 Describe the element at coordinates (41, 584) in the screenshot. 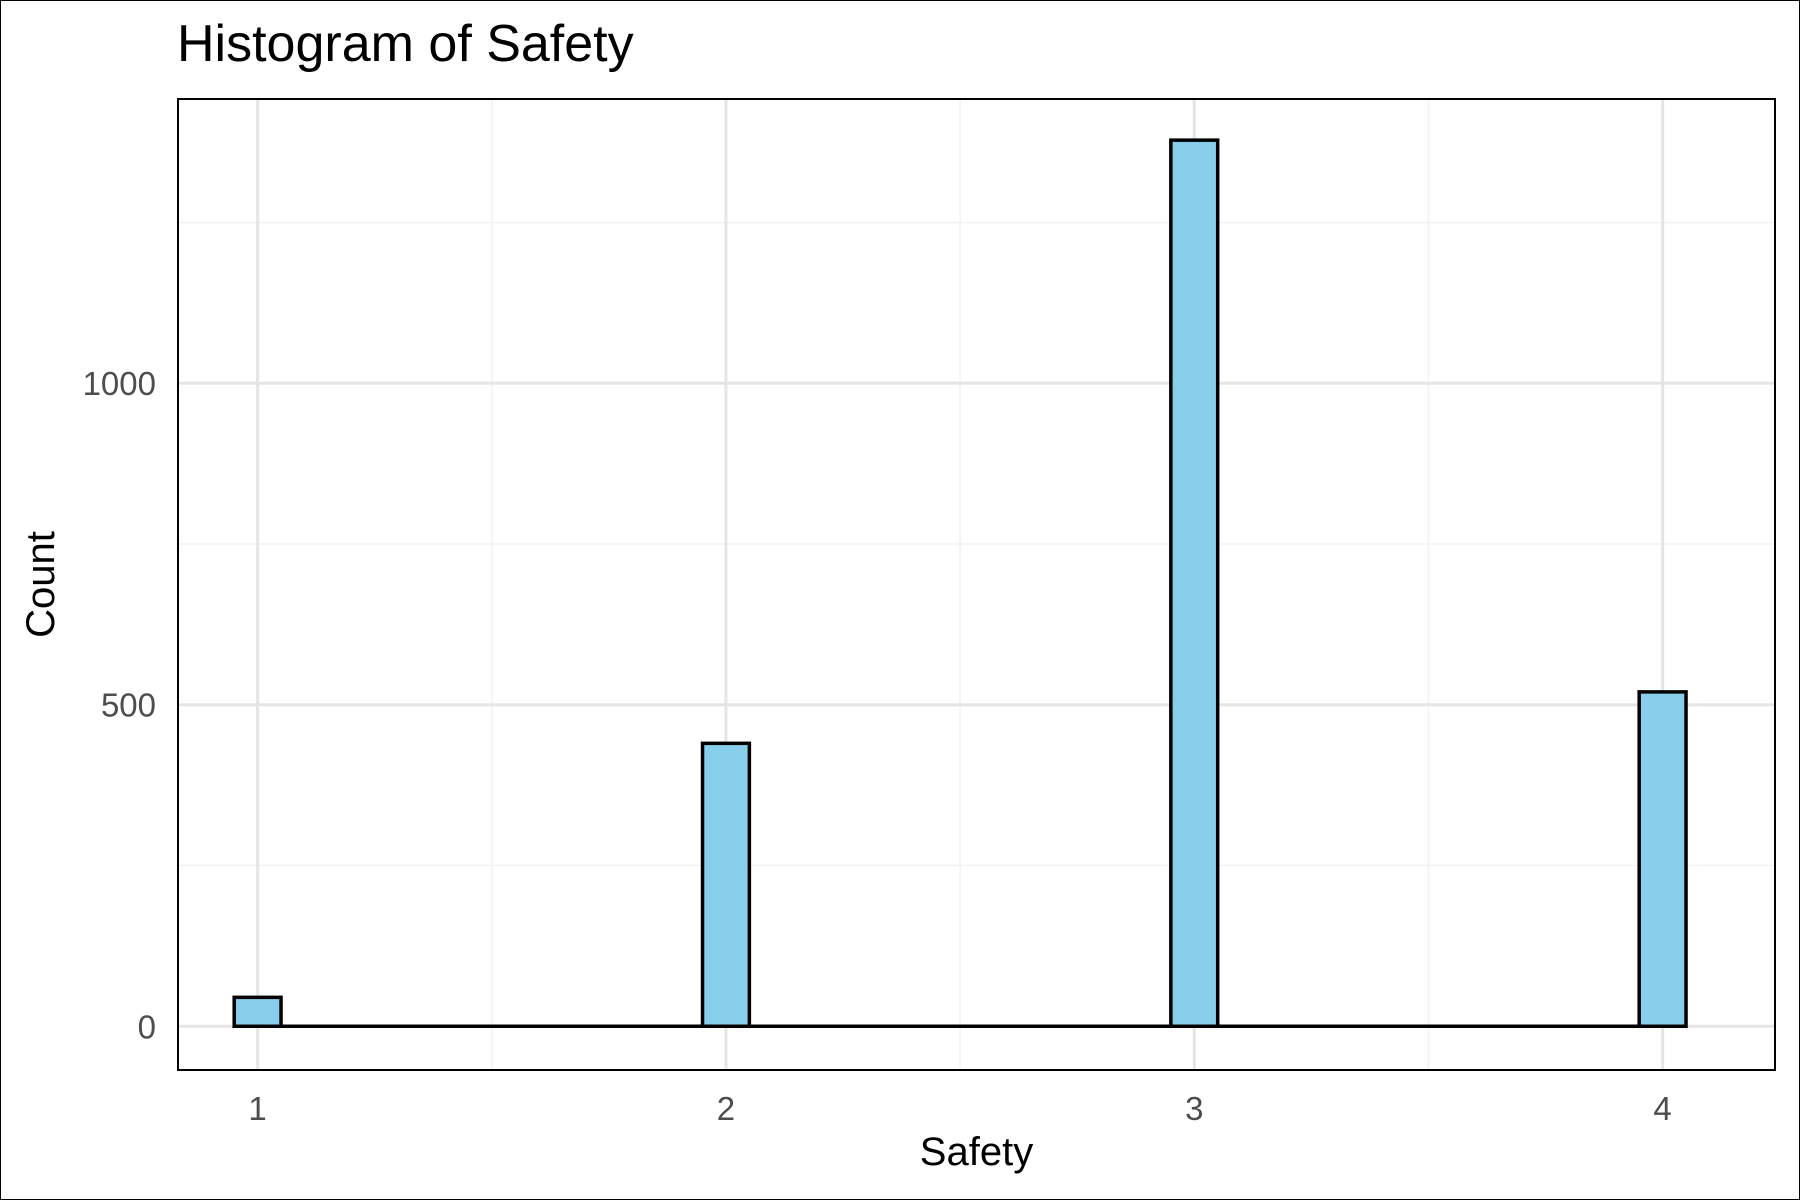

I see `y-axis-title: Count` at that location.